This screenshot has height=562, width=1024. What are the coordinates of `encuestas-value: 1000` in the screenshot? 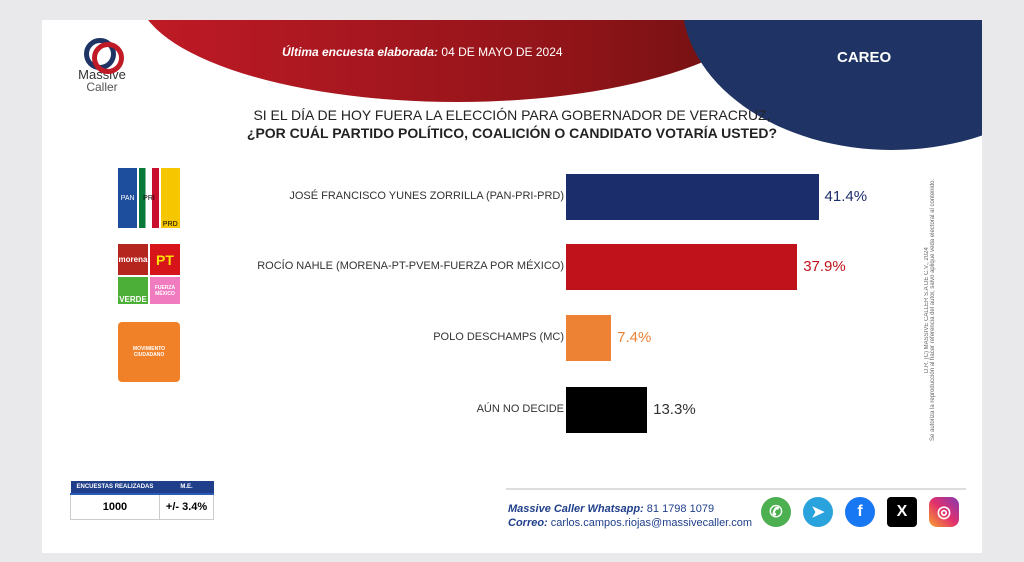 It's located at (115, 506).